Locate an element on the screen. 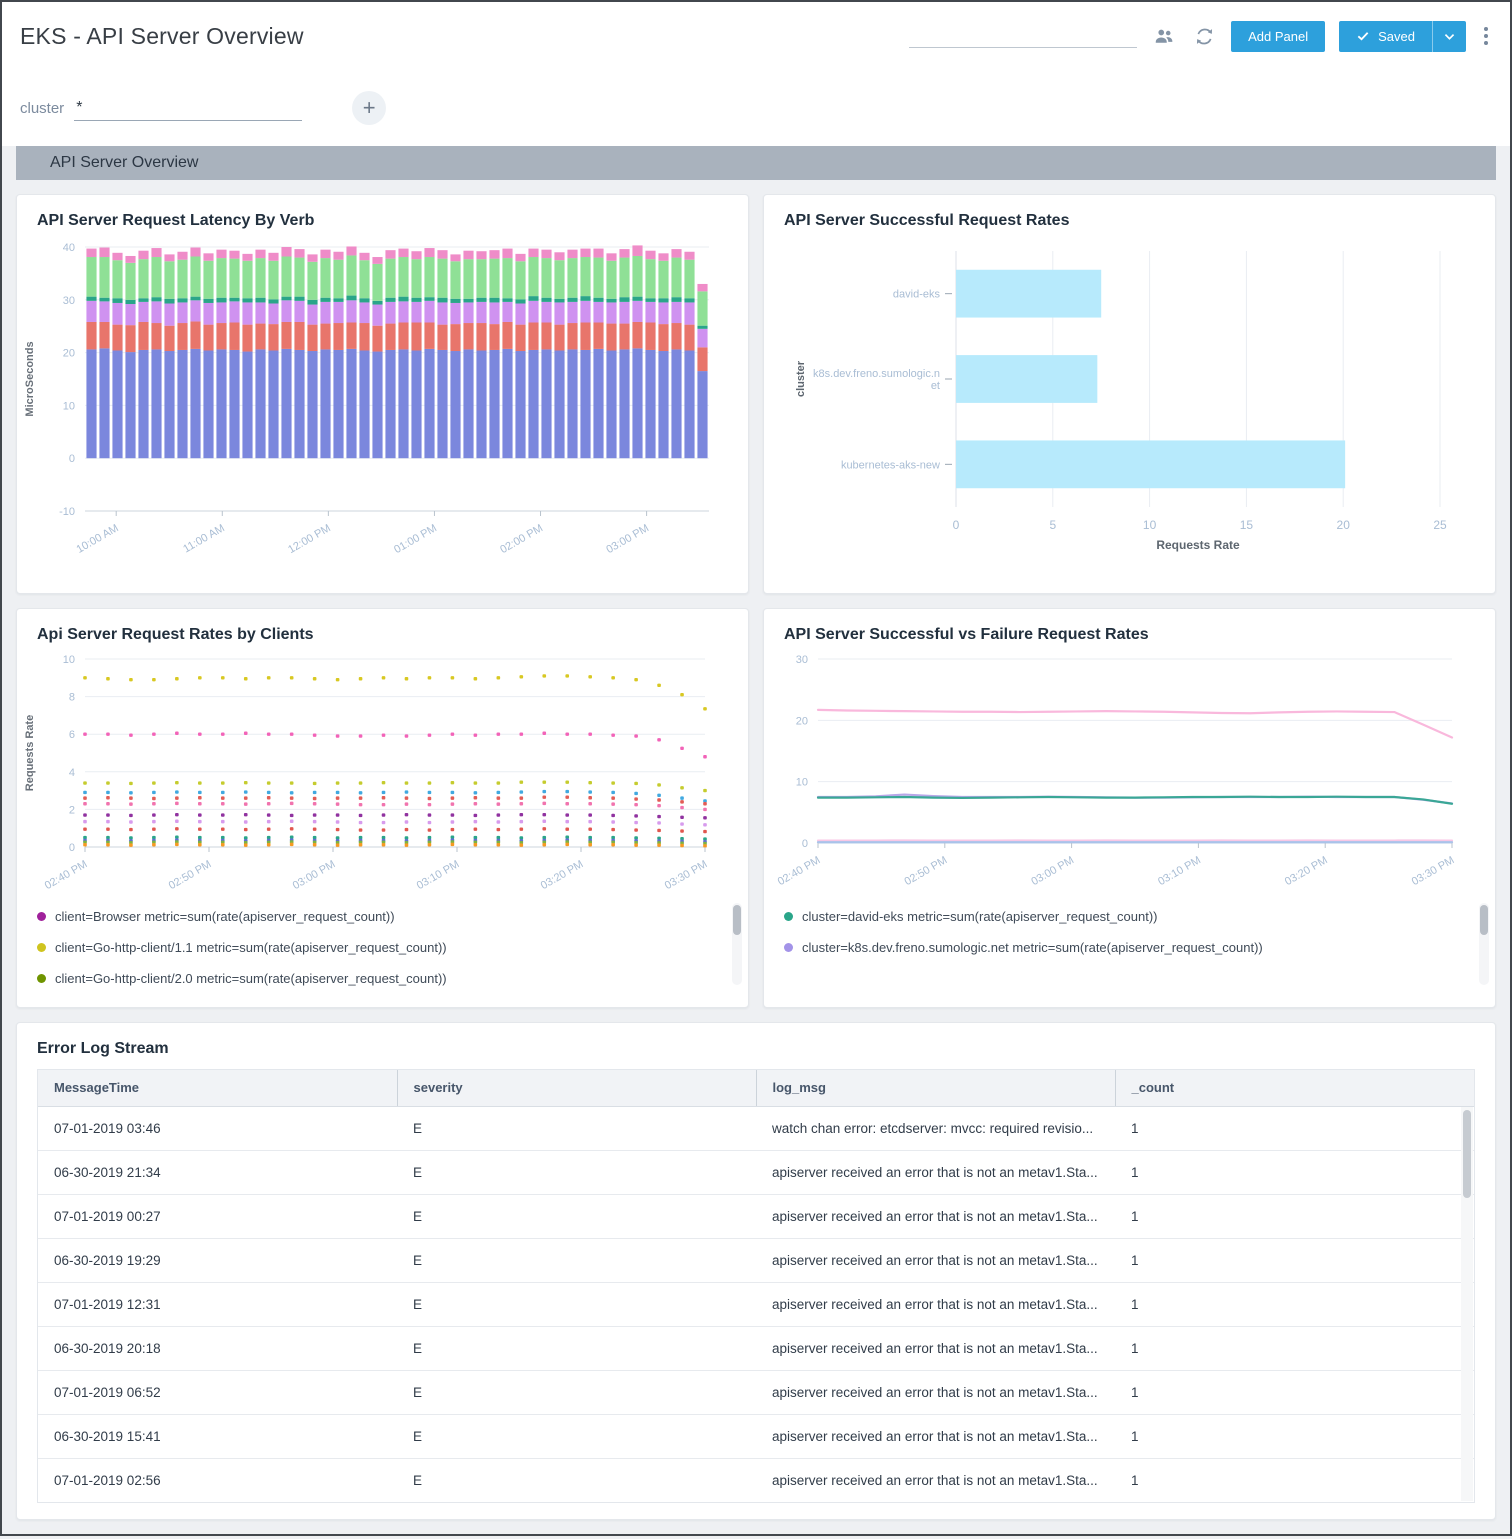  svg-text: 8 is located at coordinates (72, 698).